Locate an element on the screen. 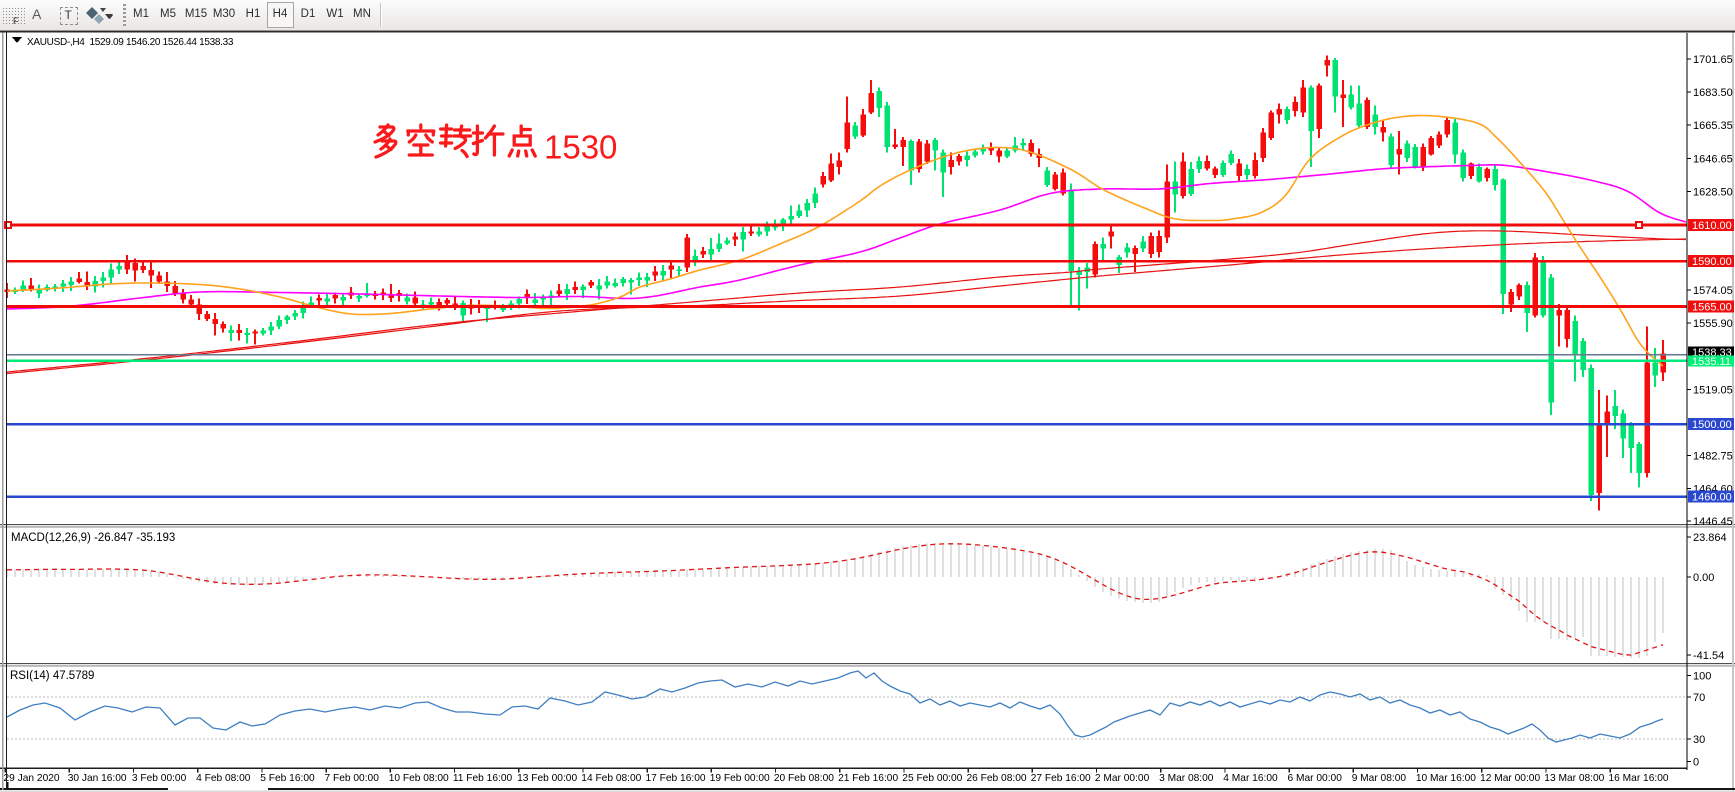 The width and height of the screenshot is (1735, 792). svg-text: 3 Mar 08:00 is located at coordinates (1186, 778).